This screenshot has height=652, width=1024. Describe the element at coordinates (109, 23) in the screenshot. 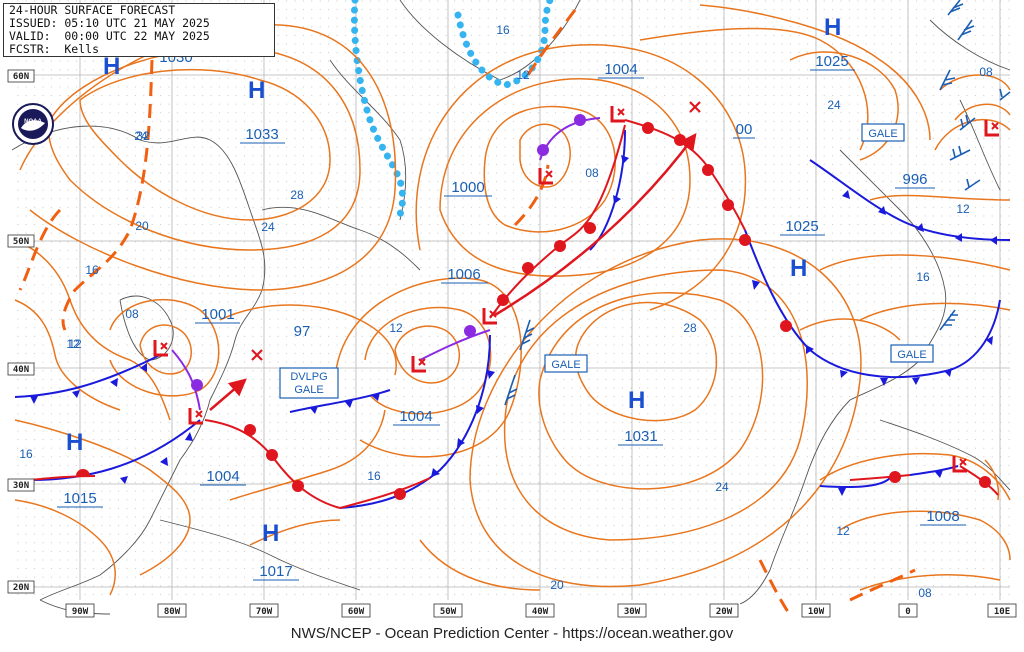

I see `issued-time: ISSUED: 05:10 UTC 21 MAY 2025` at that location.